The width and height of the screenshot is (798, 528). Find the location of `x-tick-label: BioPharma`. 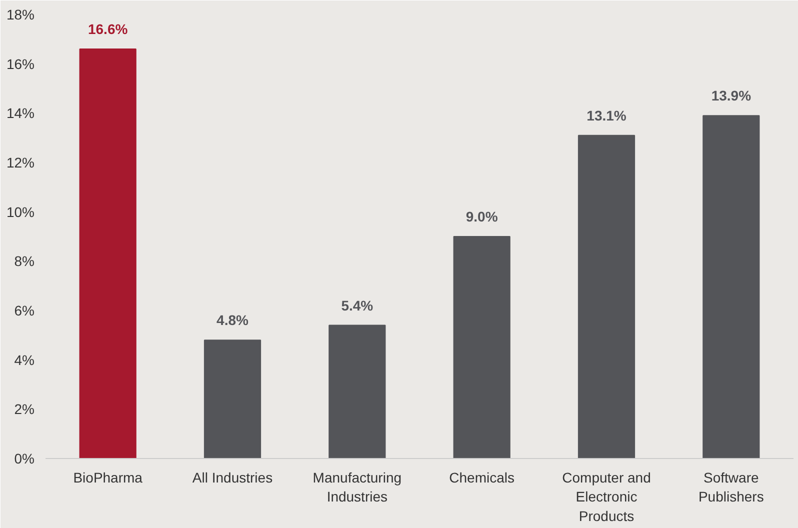

x-tick-label: BioPharma is located at coordinates (108, 478).